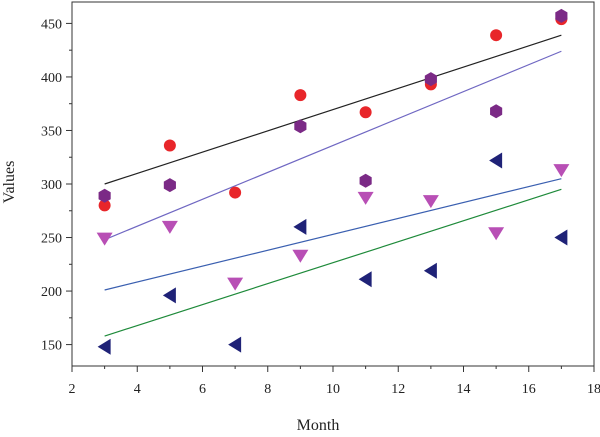 This screenshot has height=437, width=600. What do you see at coordinates (72, 389) in the screenshot?
I see `x-tick-label: 2` at bounding box center [72, 389].